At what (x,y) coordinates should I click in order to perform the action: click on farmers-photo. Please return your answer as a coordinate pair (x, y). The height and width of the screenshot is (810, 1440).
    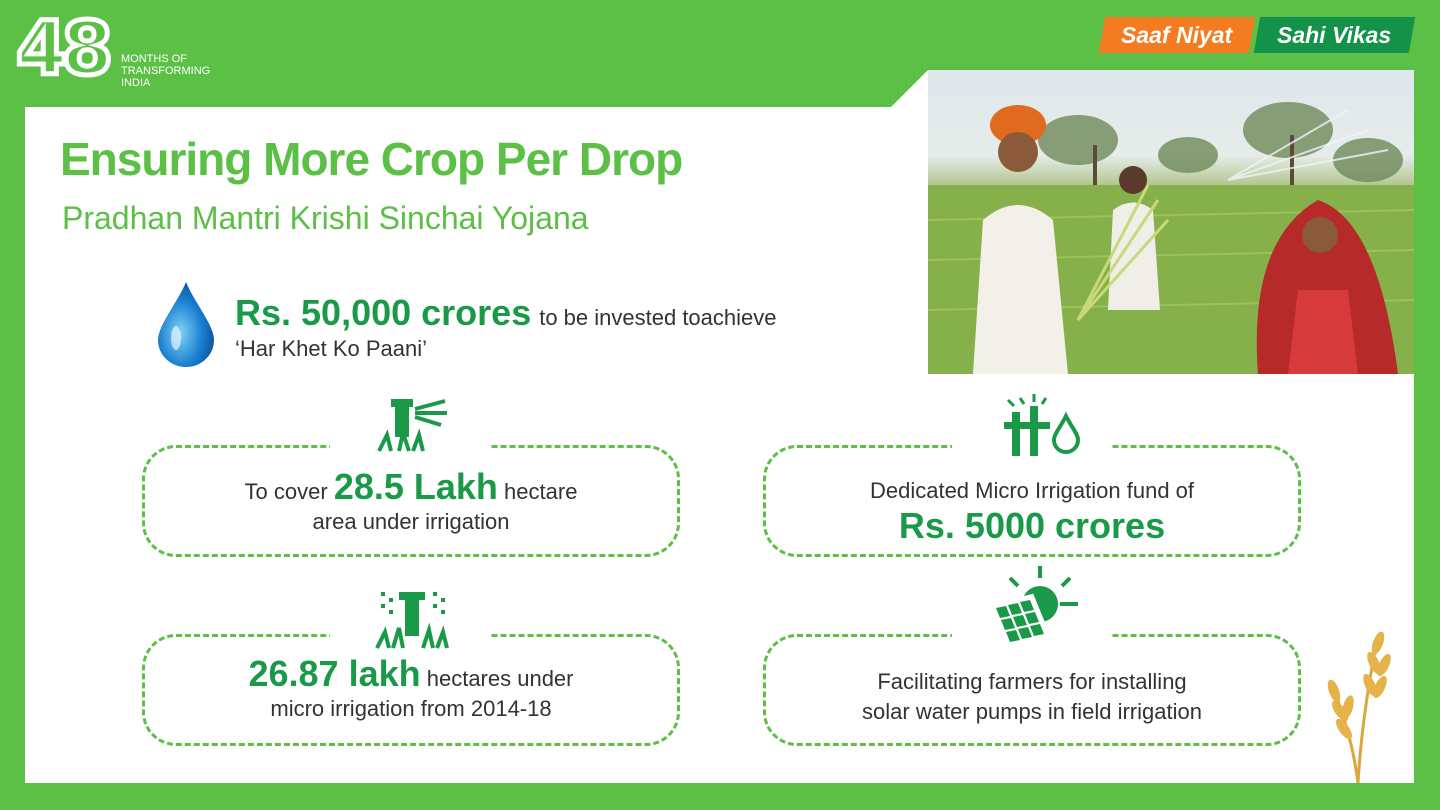
    Looking at the image, I should click on (1171, 222).